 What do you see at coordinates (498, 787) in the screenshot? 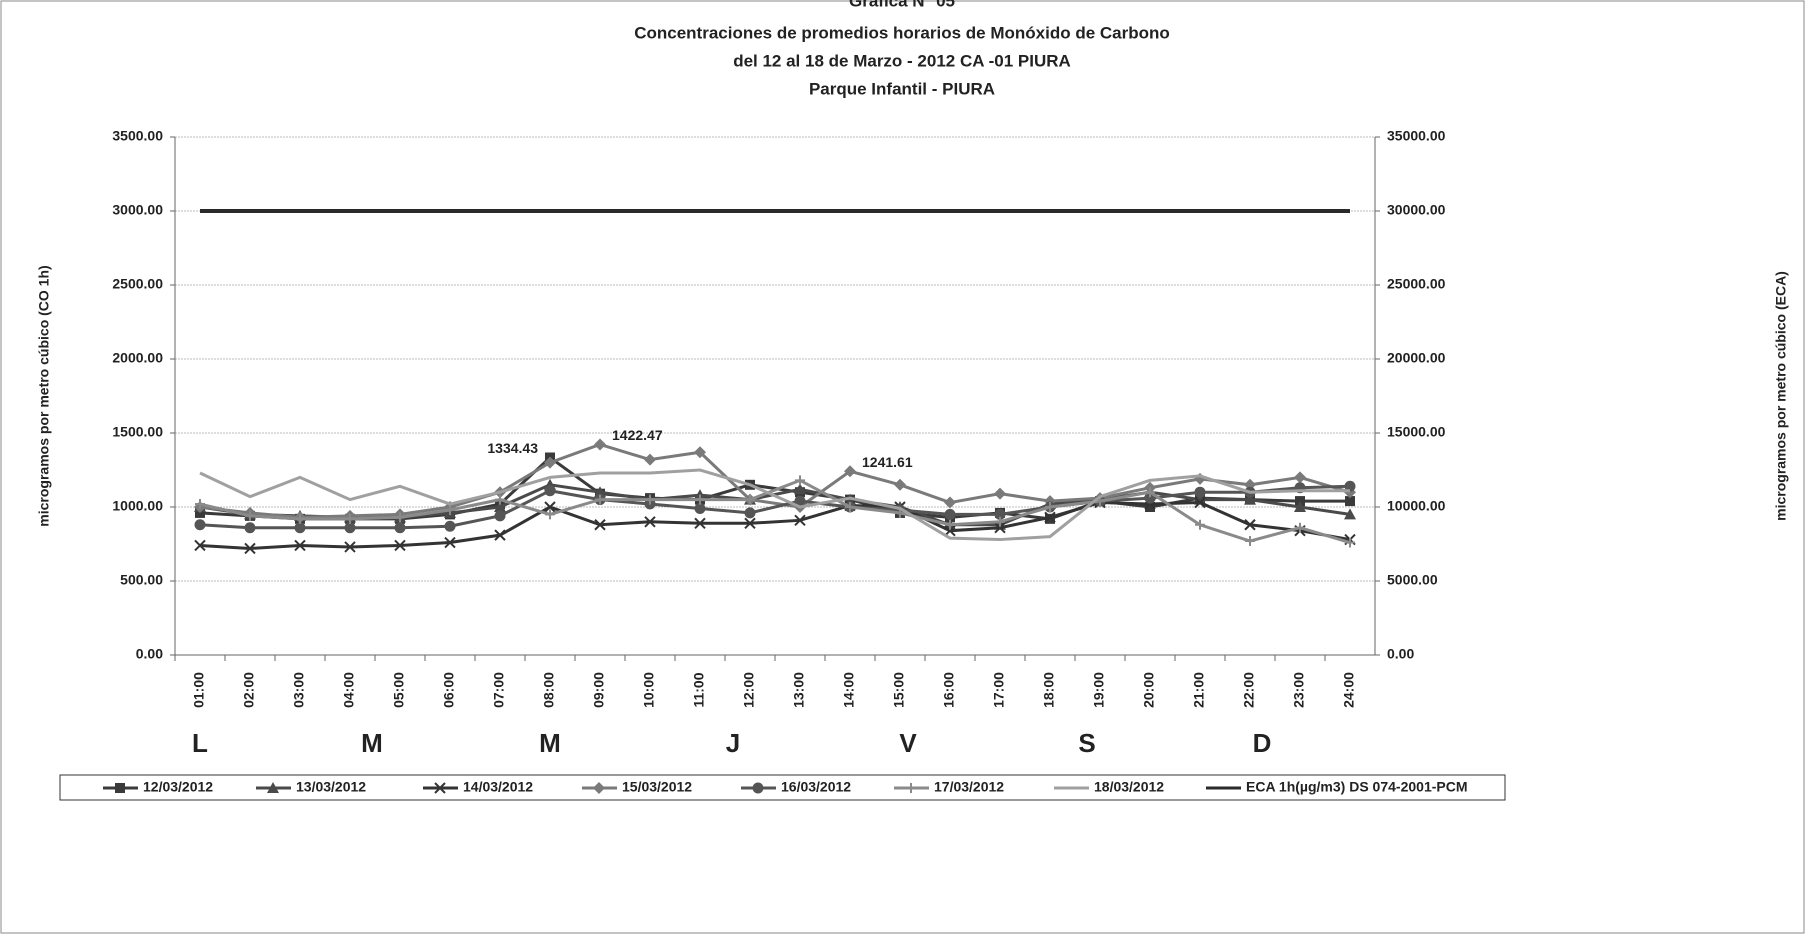
I see `legend-label: 14/03/2012` at bounding box center [498, 787].